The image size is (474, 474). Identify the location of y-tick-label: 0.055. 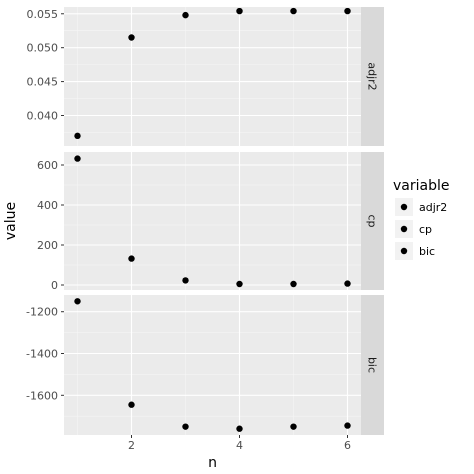
(43, 14).